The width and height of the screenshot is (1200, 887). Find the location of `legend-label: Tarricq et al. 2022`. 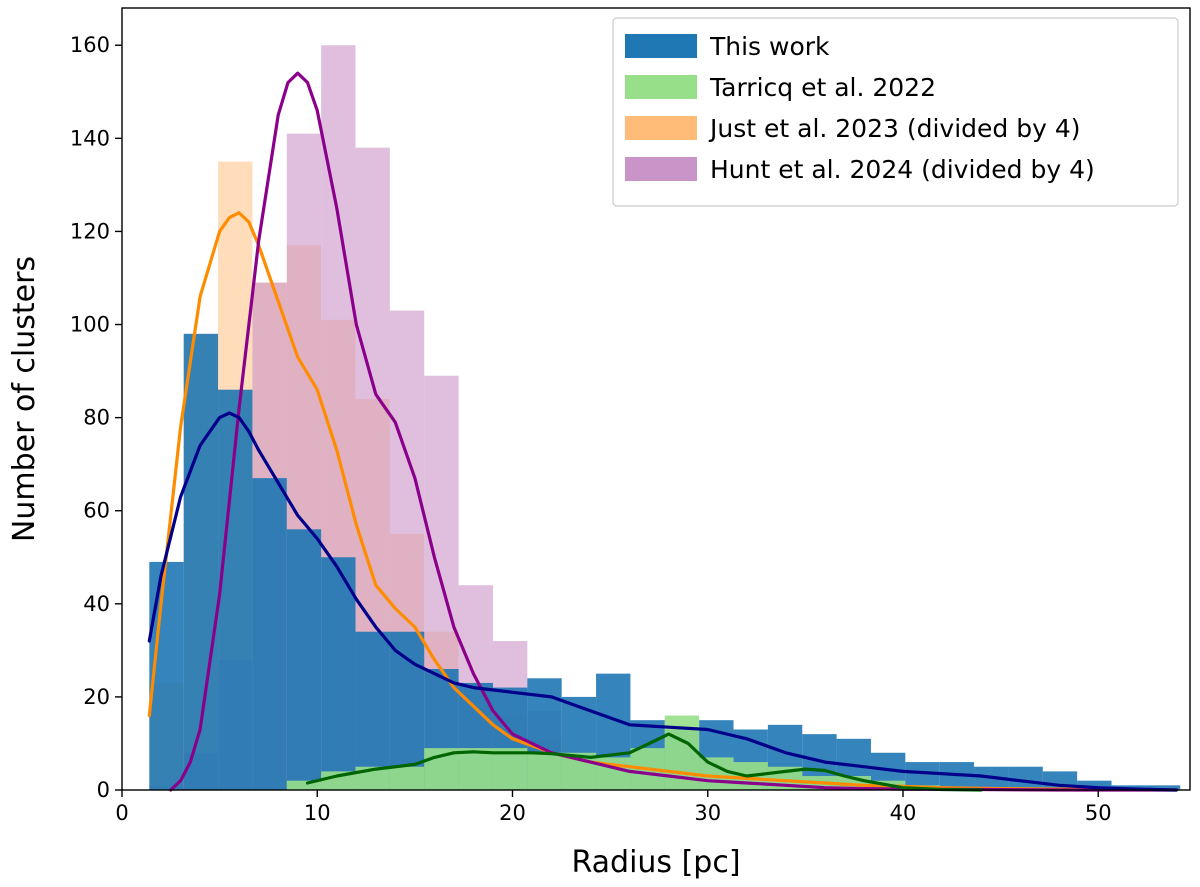

legend-label: Tarricq et al. 2022 is located at coordinates (822, 87).